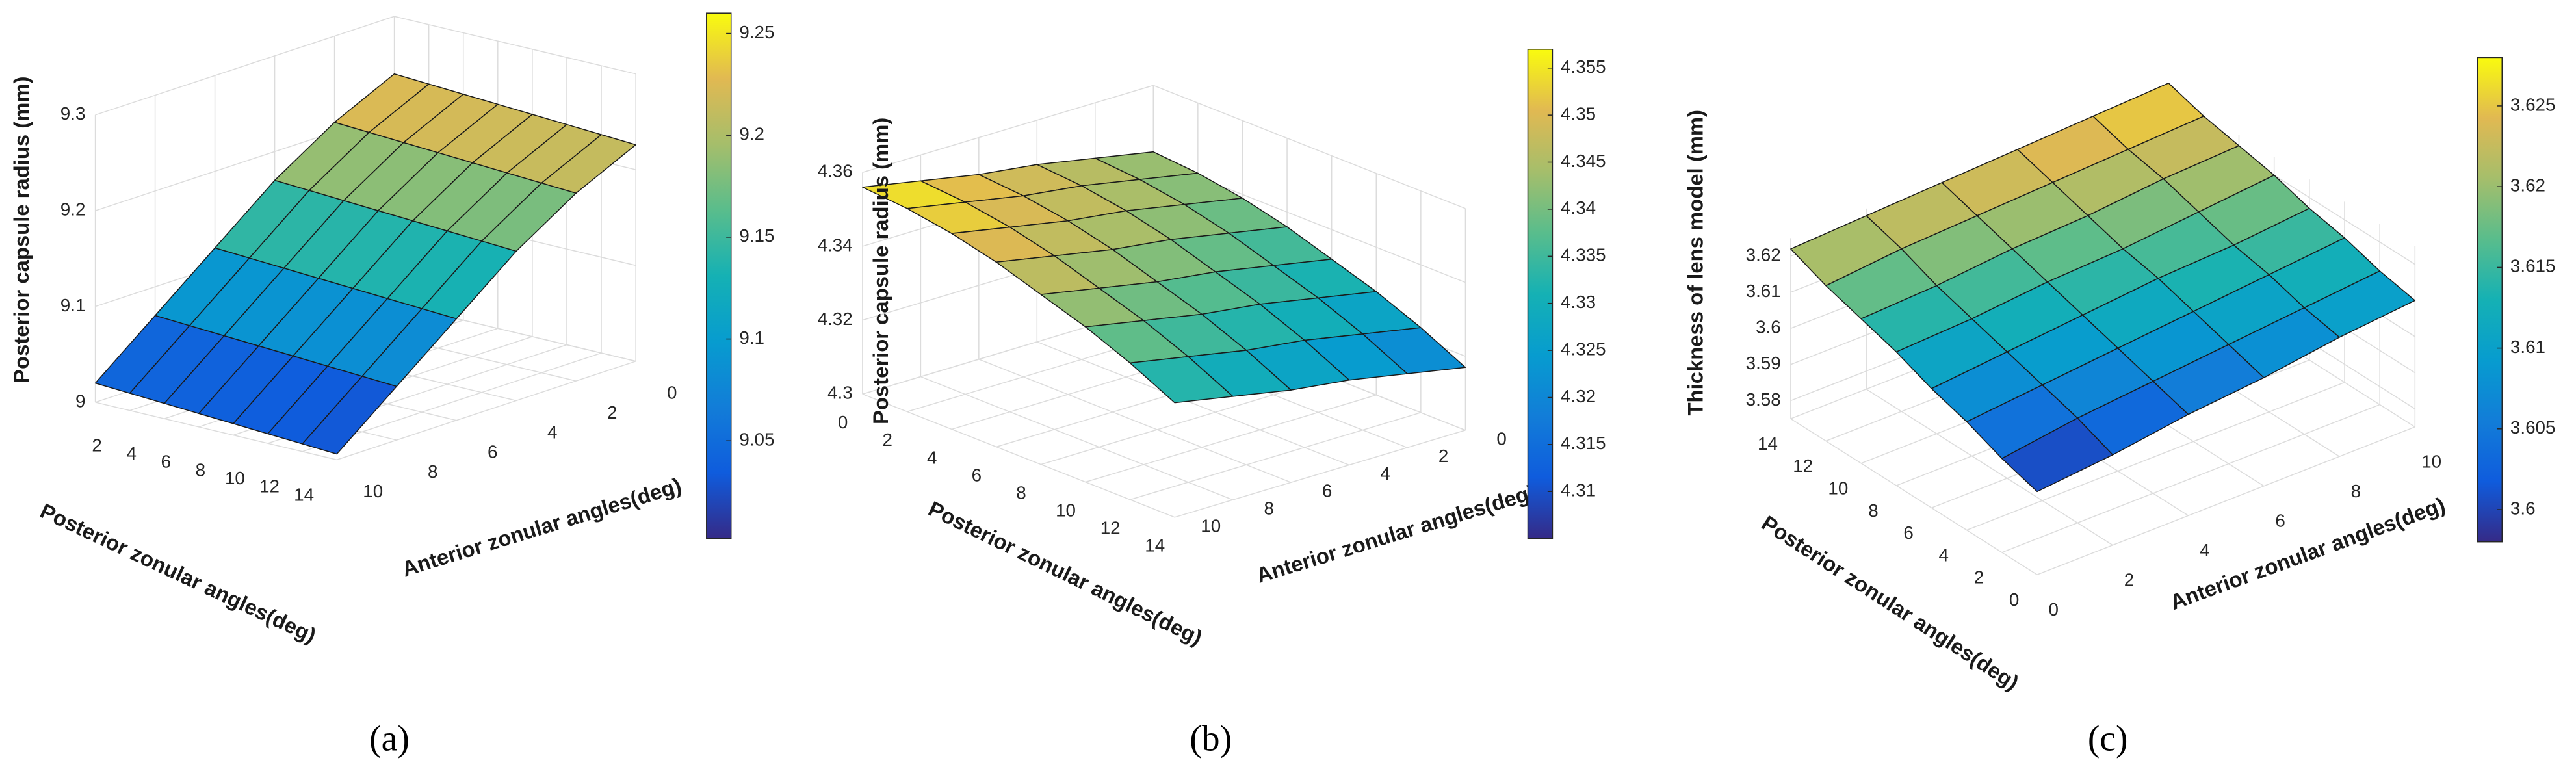  Describe the element at coordinates (1578, 113) in the screenshot. I see `colorbar-tick-label: 4.35` at that location.